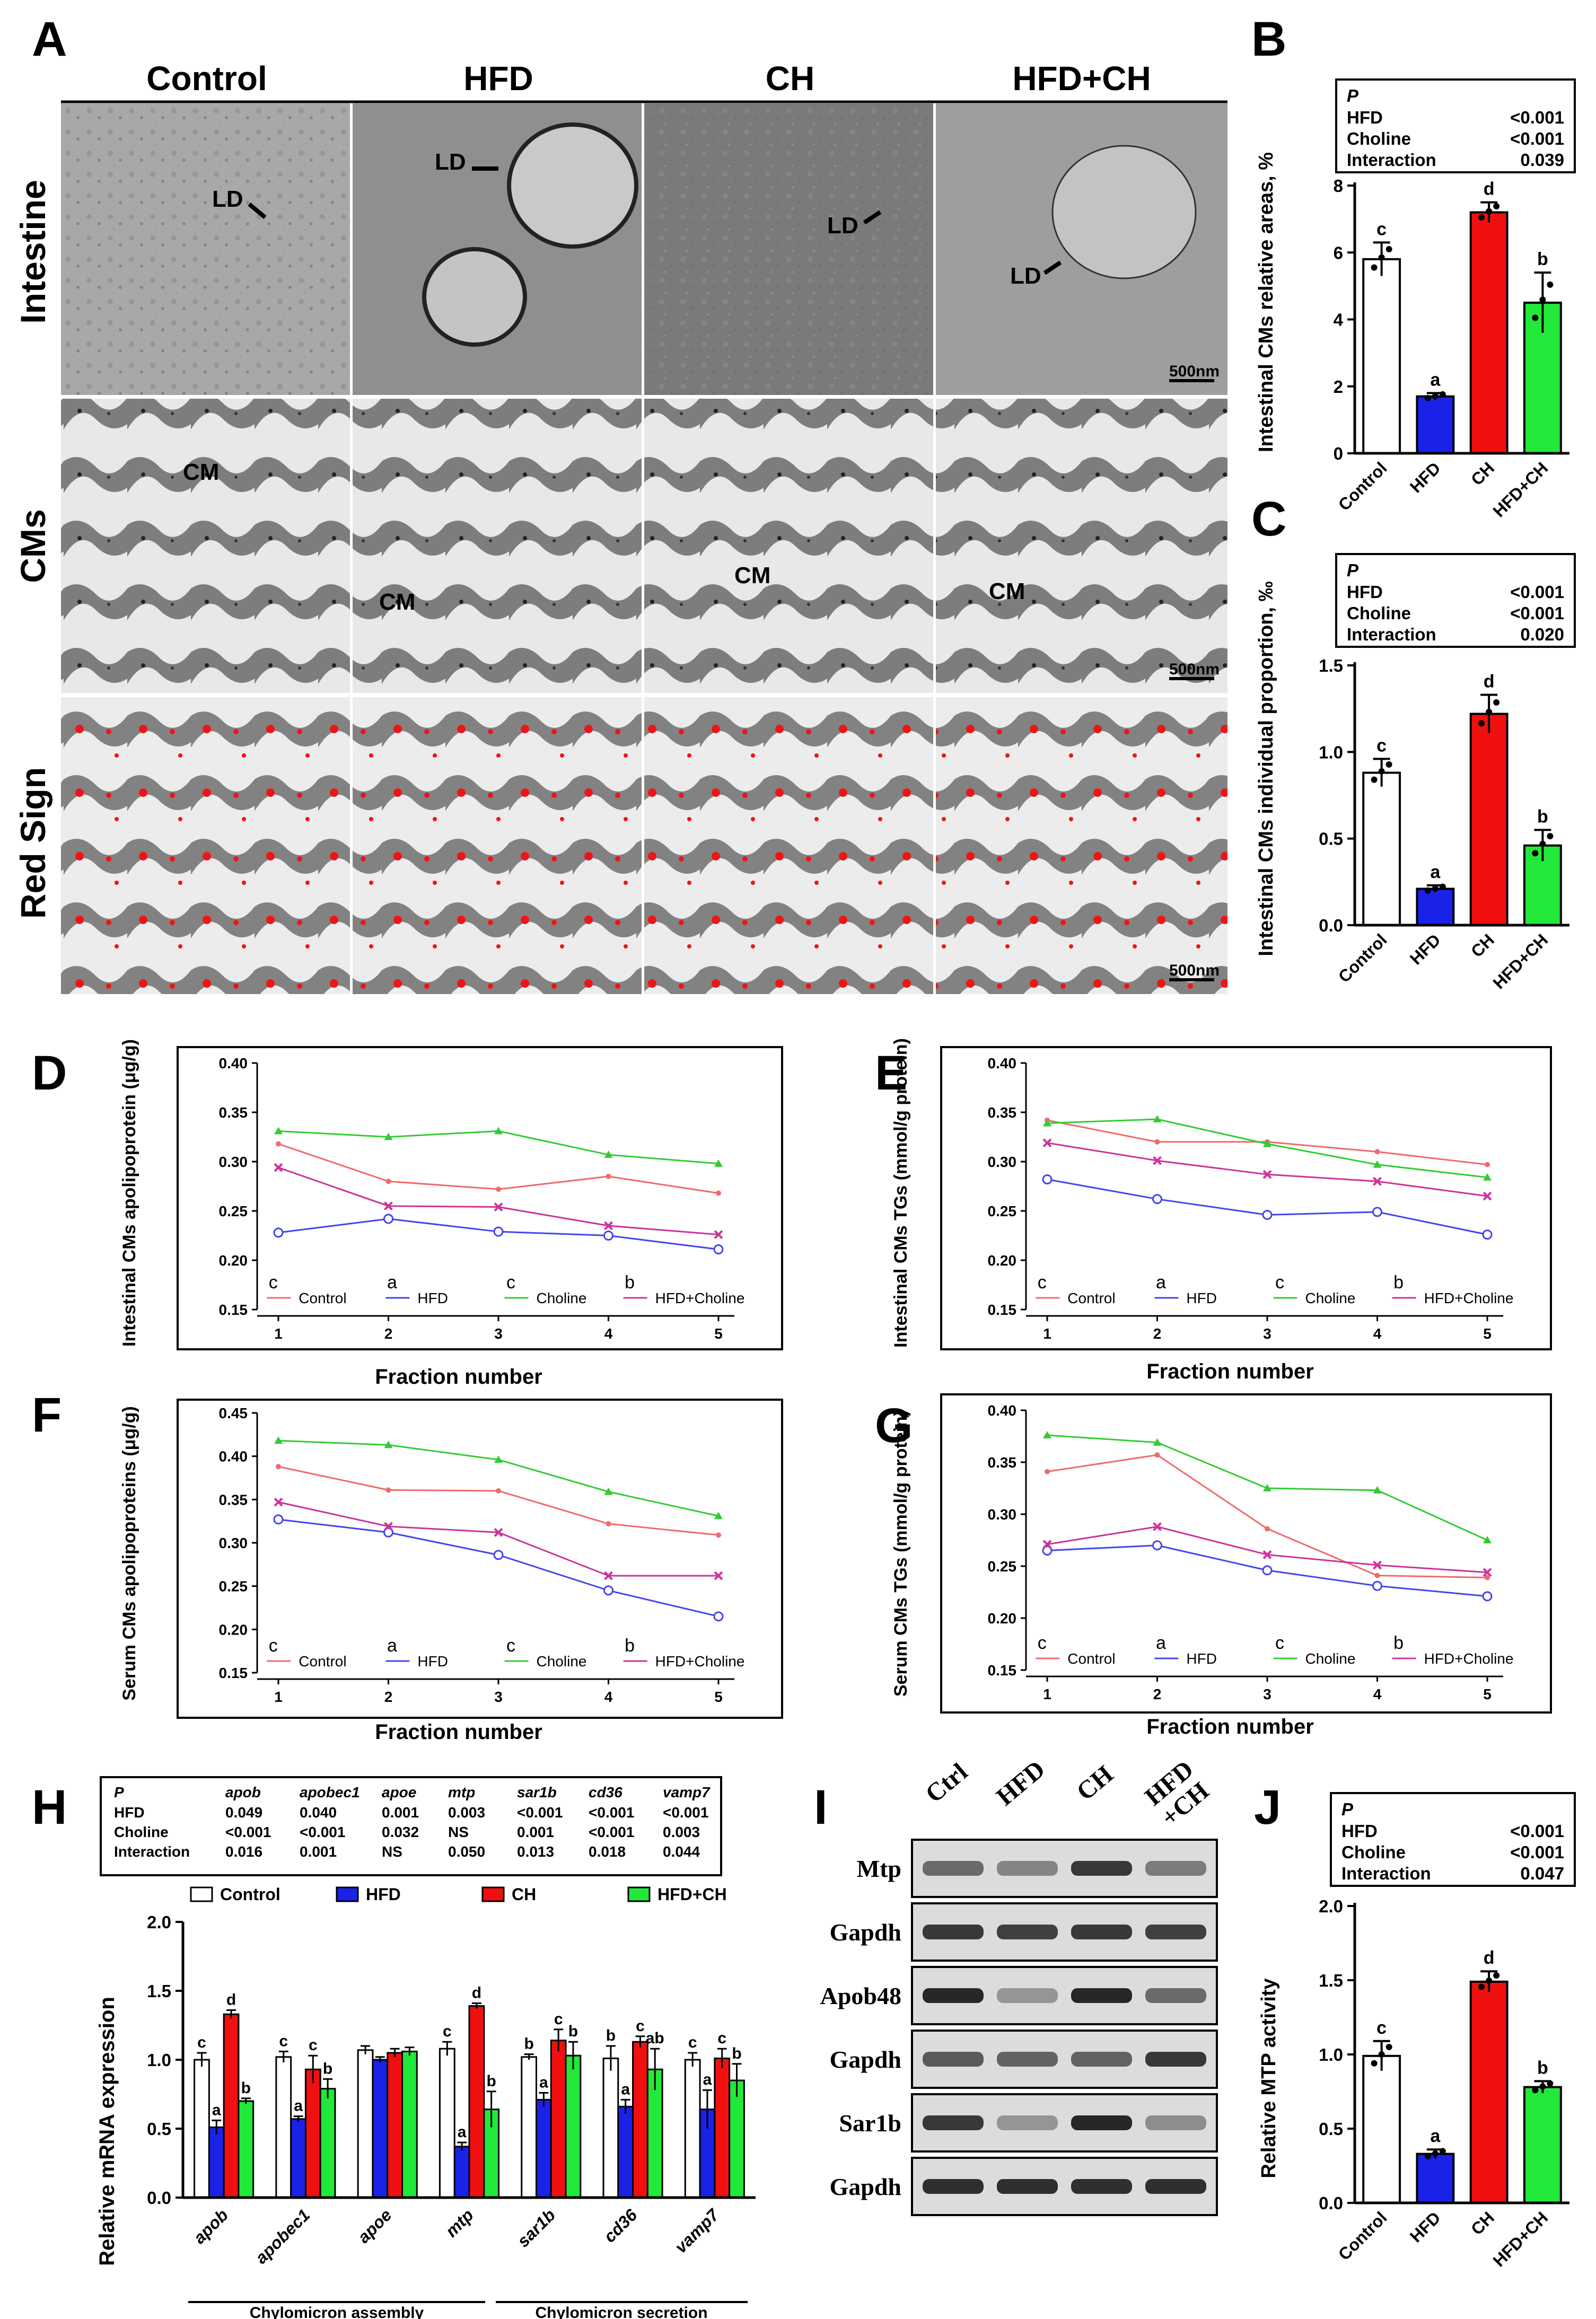 This screenshot has height=2319, width=1596. I want to click on blot-label: Gapdh, so click(865, 2059).